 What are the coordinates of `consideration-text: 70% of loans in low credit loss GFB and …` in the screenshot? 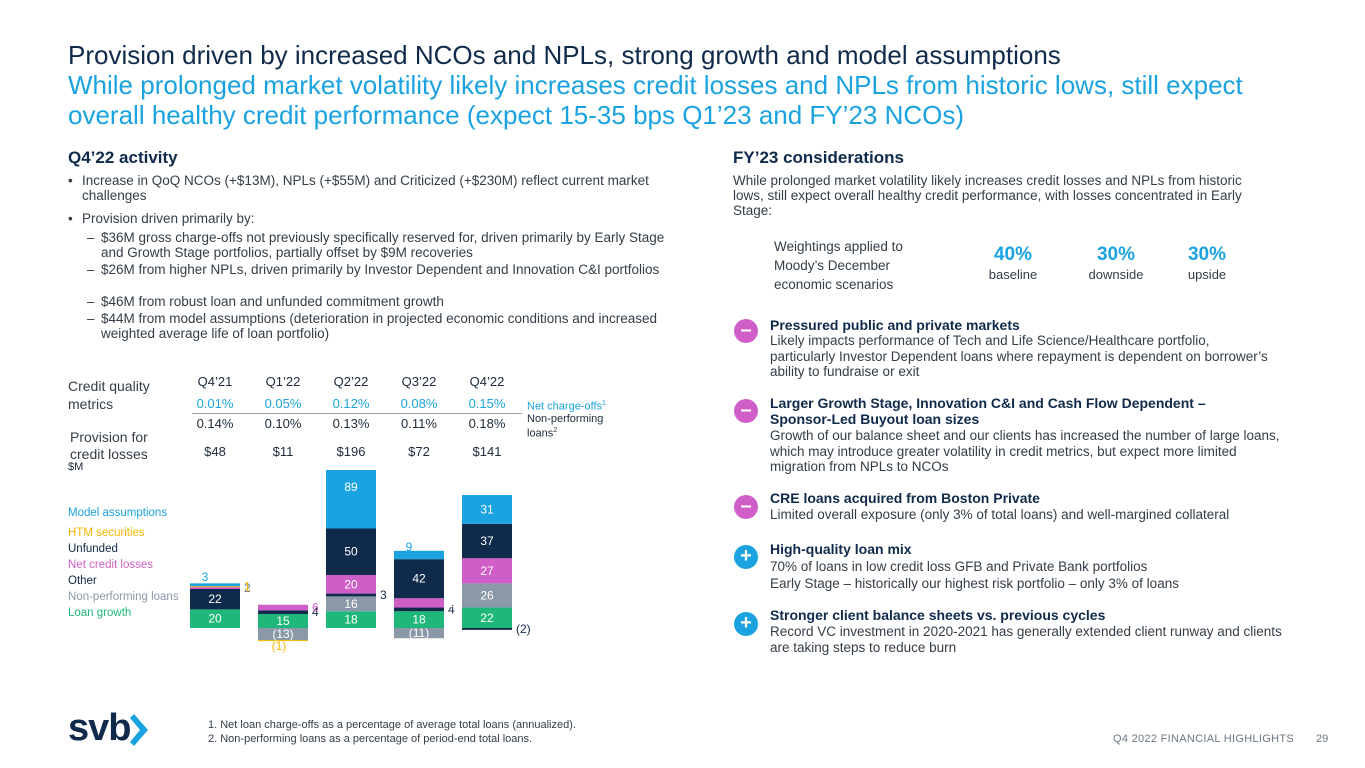 It's located at (959, 566).